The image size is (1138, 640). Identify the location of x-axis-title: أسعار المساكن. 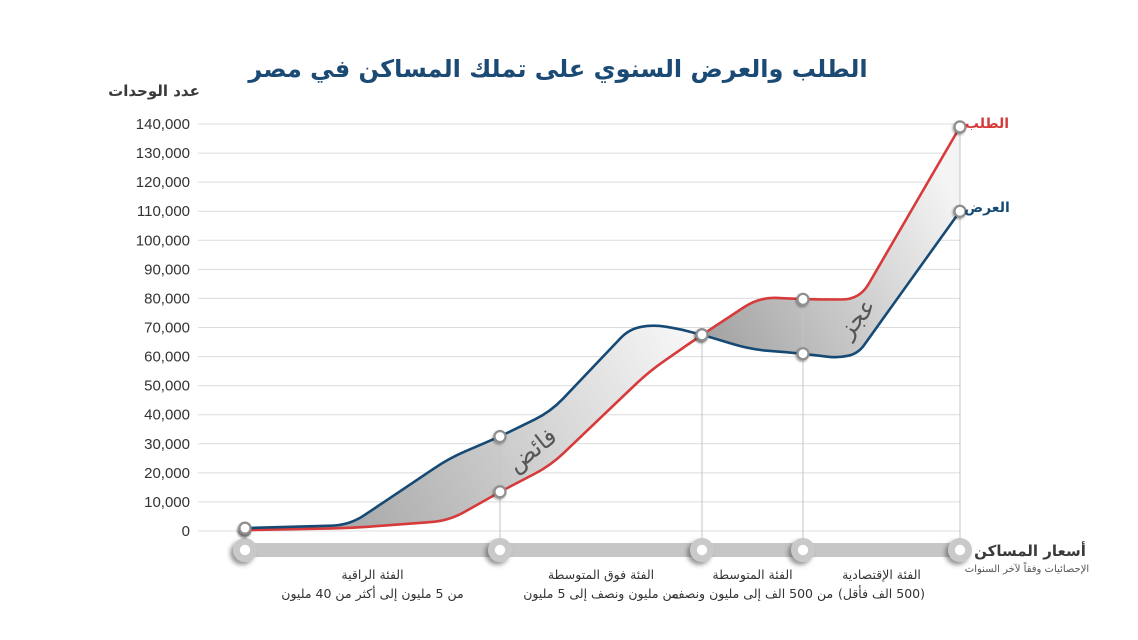
(1030, 550).